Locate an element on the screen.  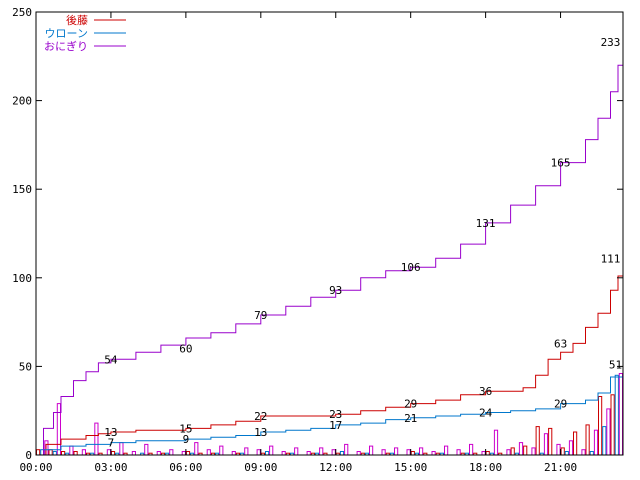
x-tick-label-0: 00:00 is located at coordinates (35, 467).